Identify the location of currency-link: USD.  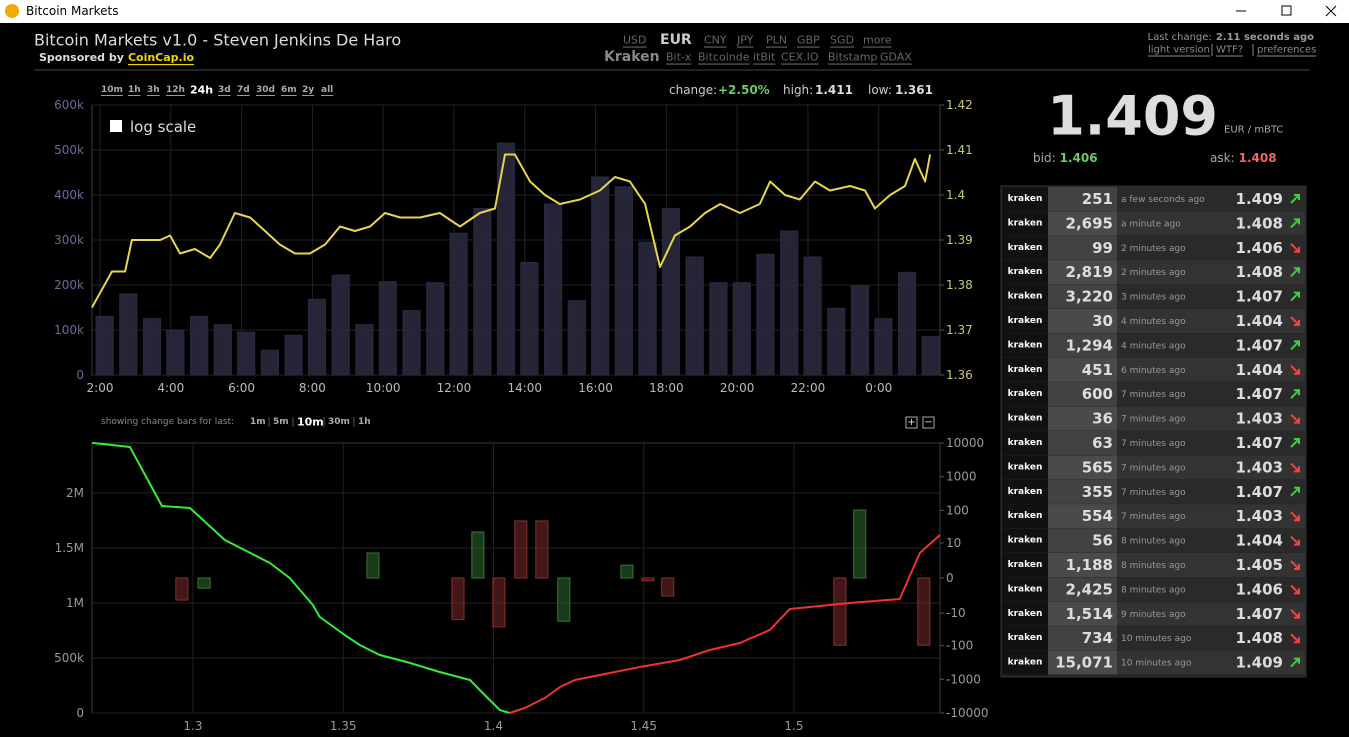
(635, 40).